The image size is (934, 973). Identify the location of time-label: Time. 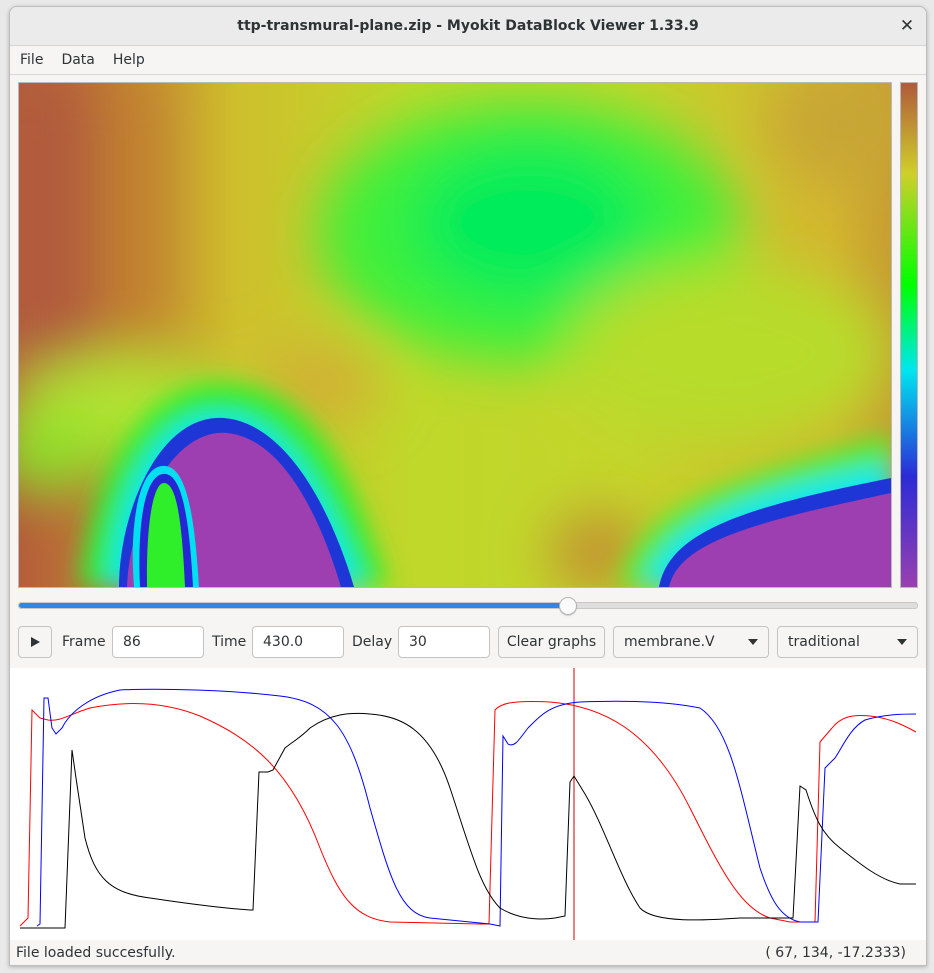
(229, 642).